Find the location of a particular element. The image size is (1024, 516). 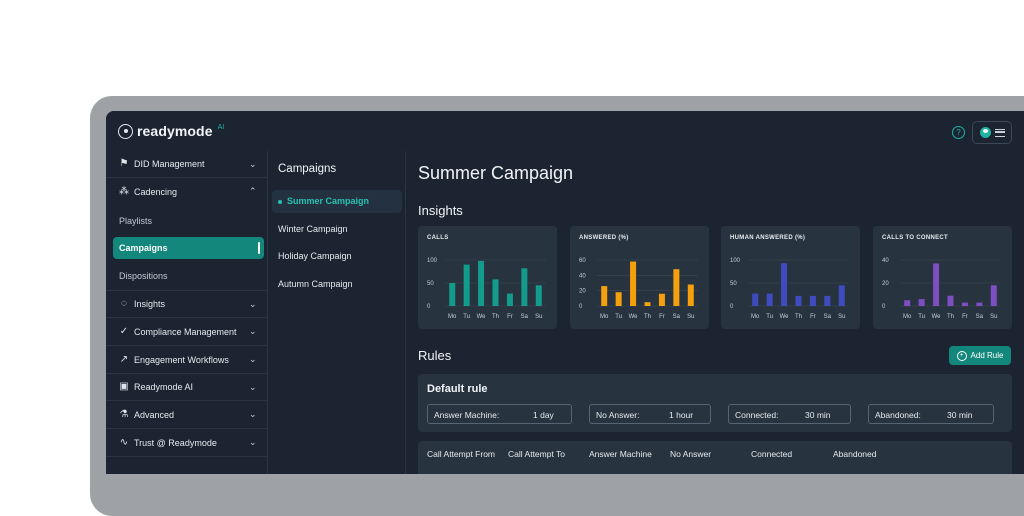

sidebar-subitem-label: Campaigns is located at coordinates (143, 248).